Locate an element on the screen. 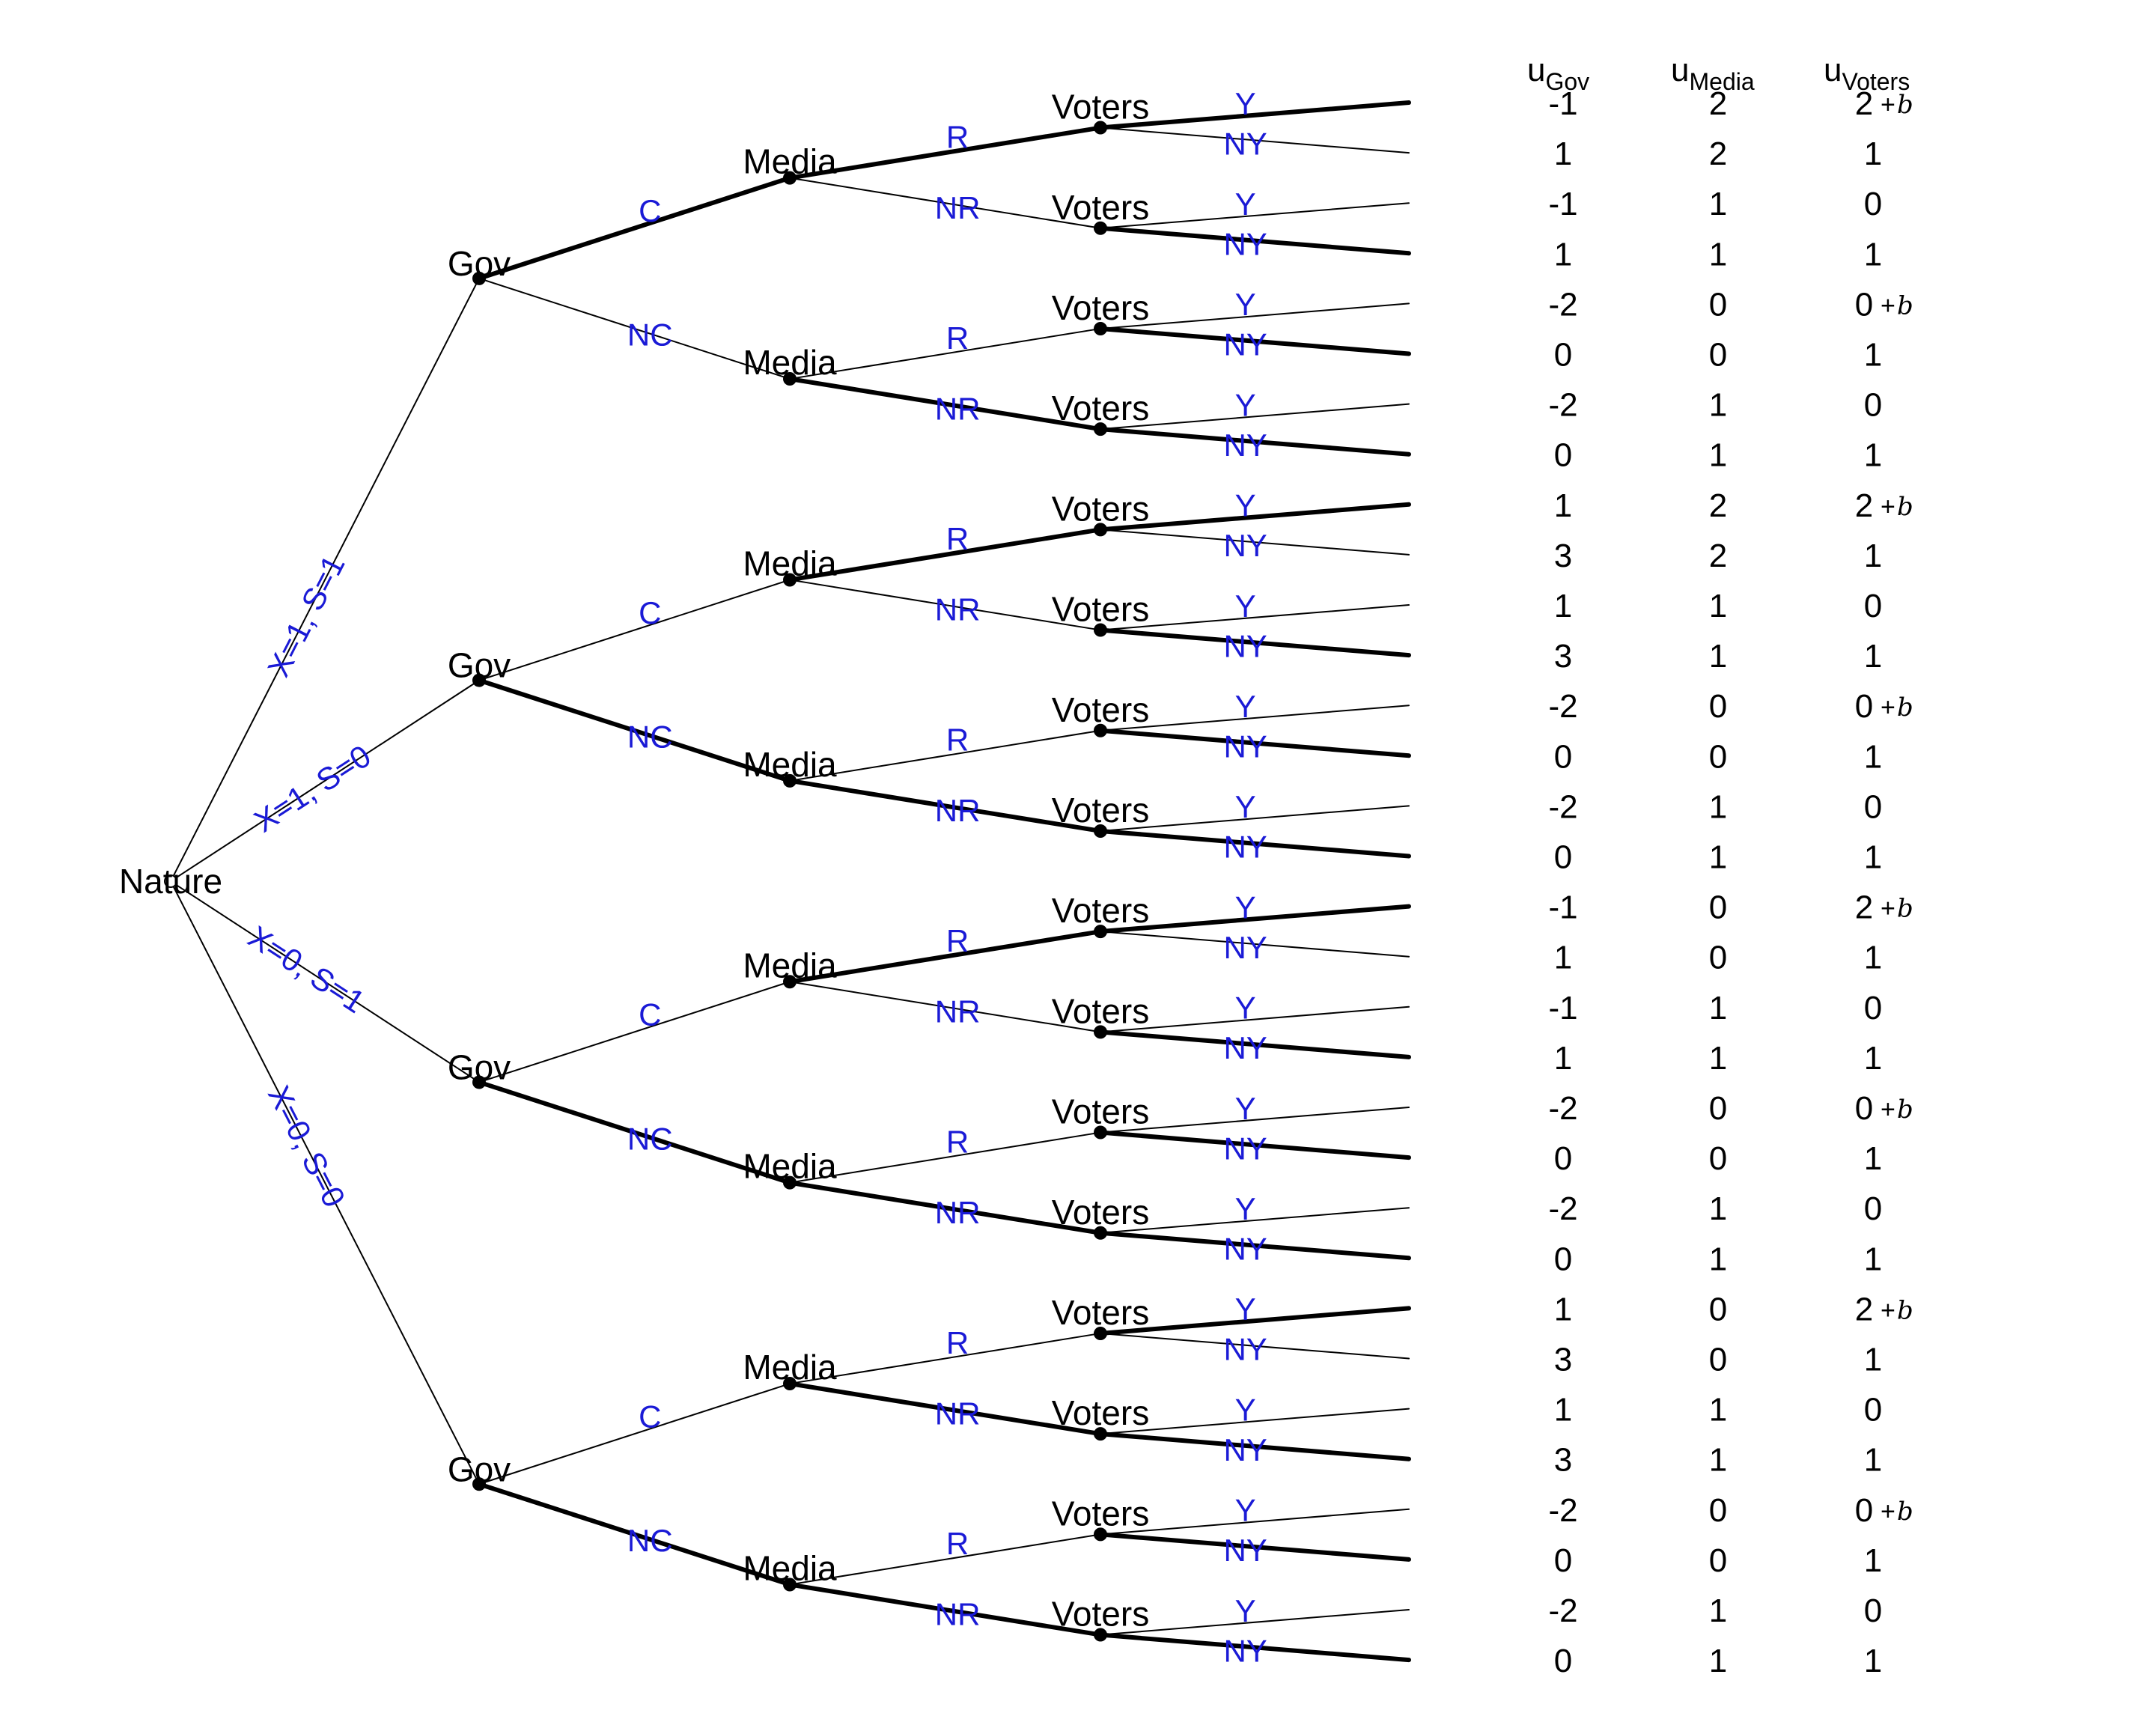 This screenshot has width=2156, height=1725. header-u-gov: uGov is located at coordinates (1558, 73).